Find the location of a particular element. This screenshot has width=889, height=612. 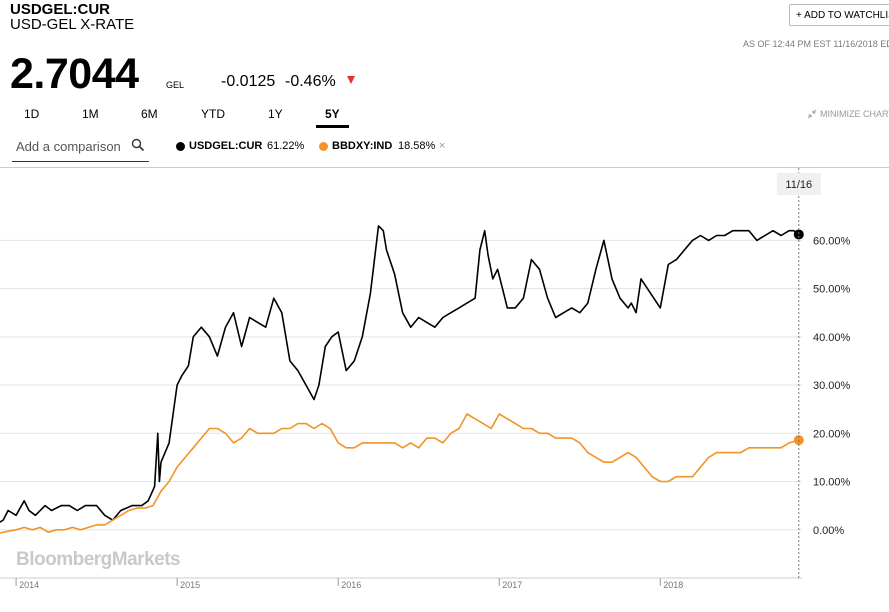

minimize-chart-button: MINIMIZE CHART is located at coordinates (854, 114).